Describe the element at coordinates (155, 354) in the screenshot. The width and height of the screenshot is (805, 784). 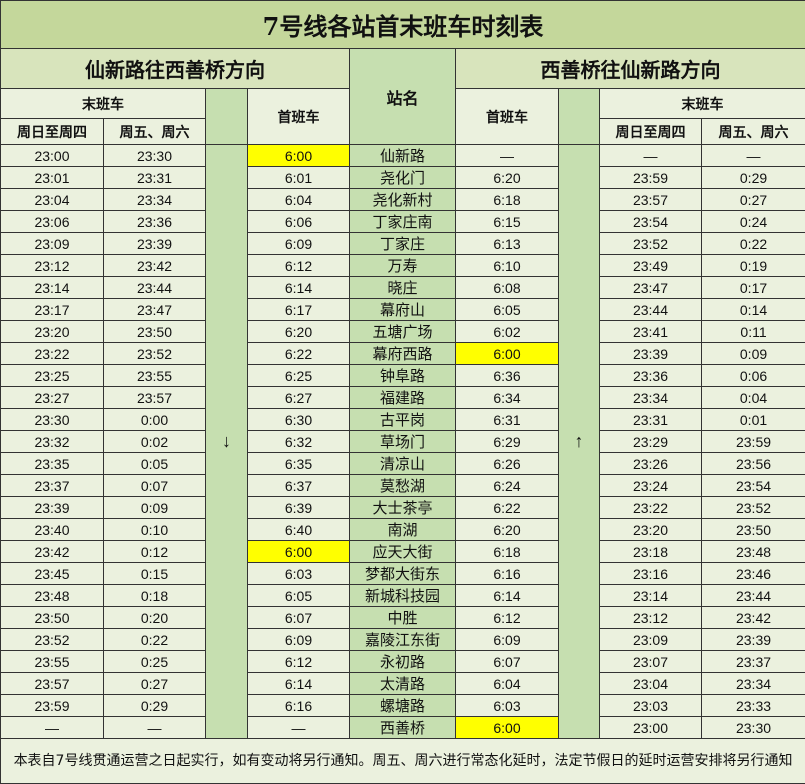
I see `left-last-fri-sat: 23:52` at that location.